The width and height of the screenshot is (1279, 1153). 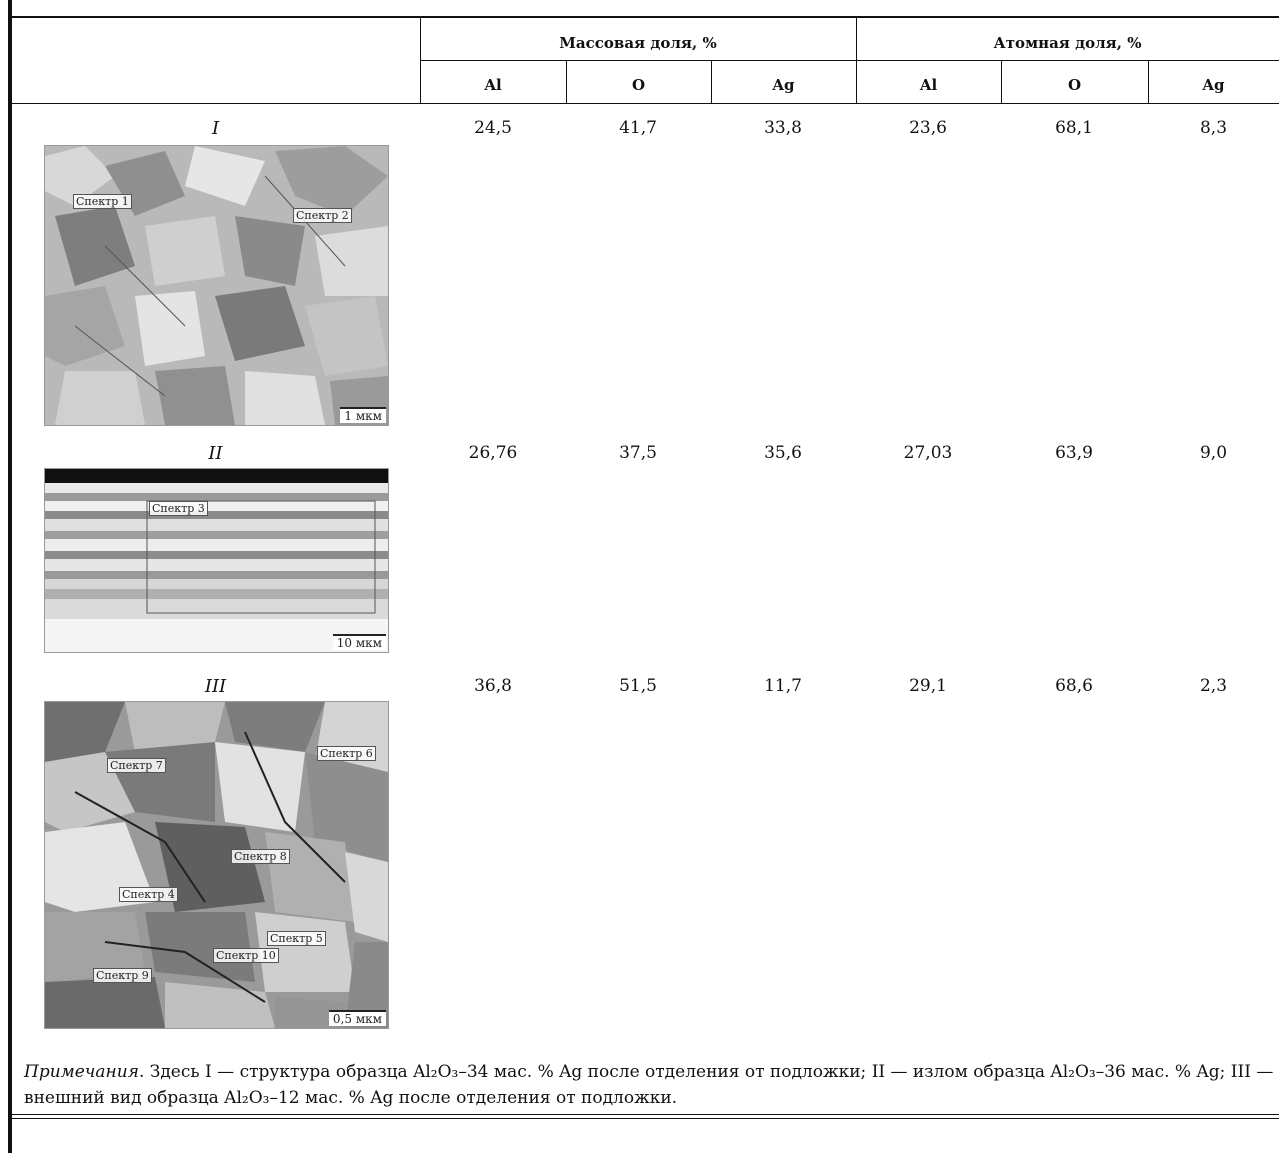 What do you see at coordinates (1074, 686) in the screenshot?
I see `value-cell: 68,6` at bounding box center [1074, 686].